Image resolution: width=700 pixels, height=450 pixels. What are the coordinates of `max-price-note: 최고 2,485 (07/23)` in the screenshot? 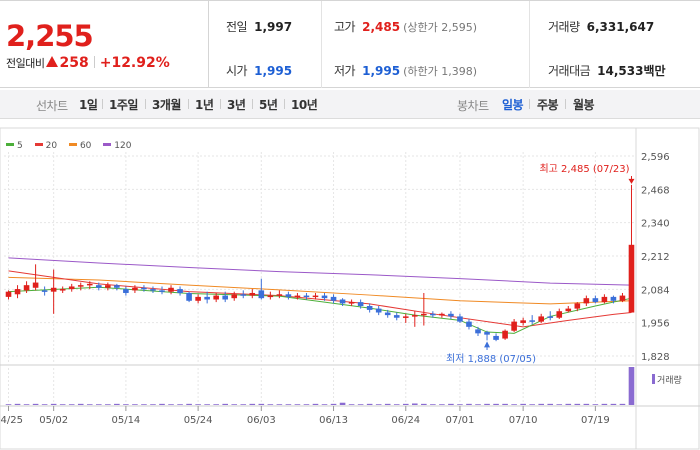 It's located at (584, 169).